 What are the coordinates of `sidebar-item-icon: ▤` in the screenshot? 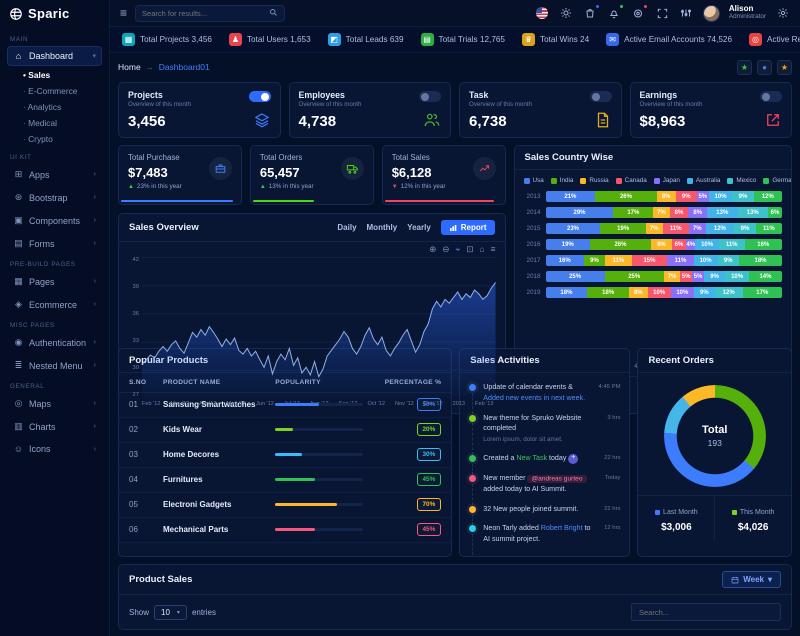 It's located at (18, 243).